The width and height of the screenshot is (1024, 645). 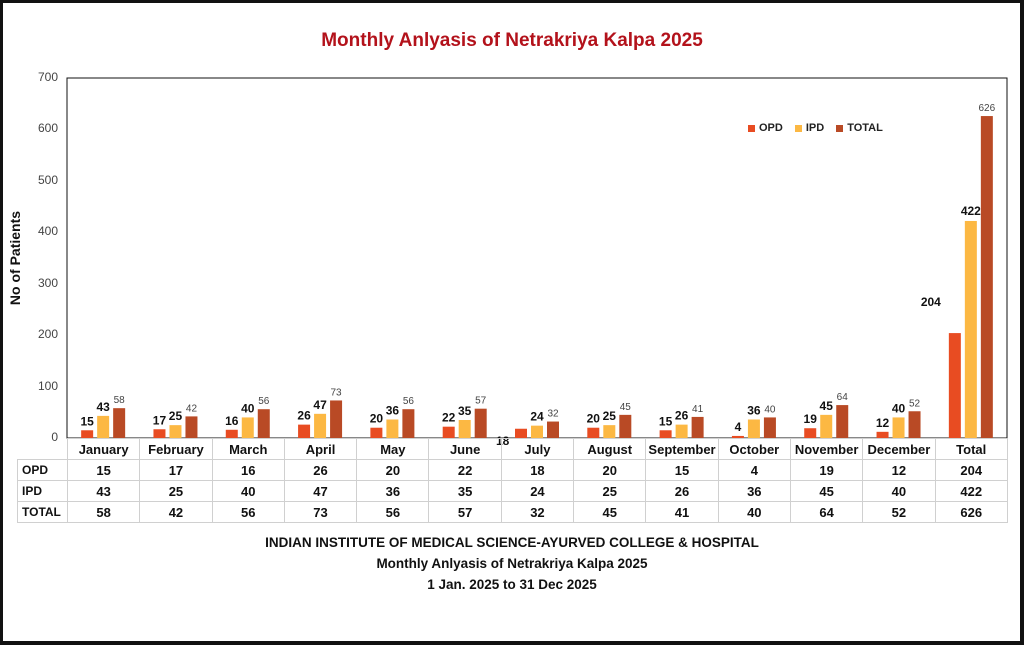 What do you see at coordinates (320, 405) in the screenshot?
I see `data-label-ipd-april: 47` at bounding box center [320, 405].